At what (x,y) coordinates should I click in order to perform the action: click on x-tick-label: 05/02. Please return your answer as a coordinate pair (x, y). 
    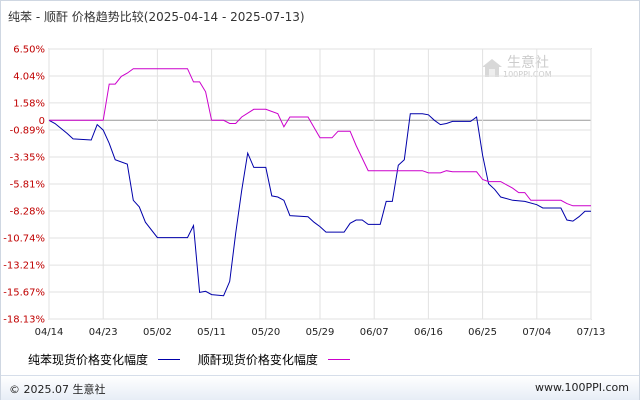
    Looking at the image, I should click on (157, 332).